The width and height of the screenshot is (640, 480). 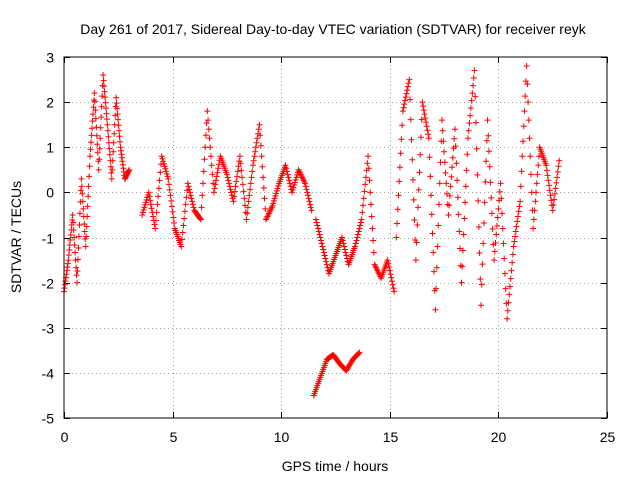 I want to click on x-tick-label: 10, so click(x=282, y=437).